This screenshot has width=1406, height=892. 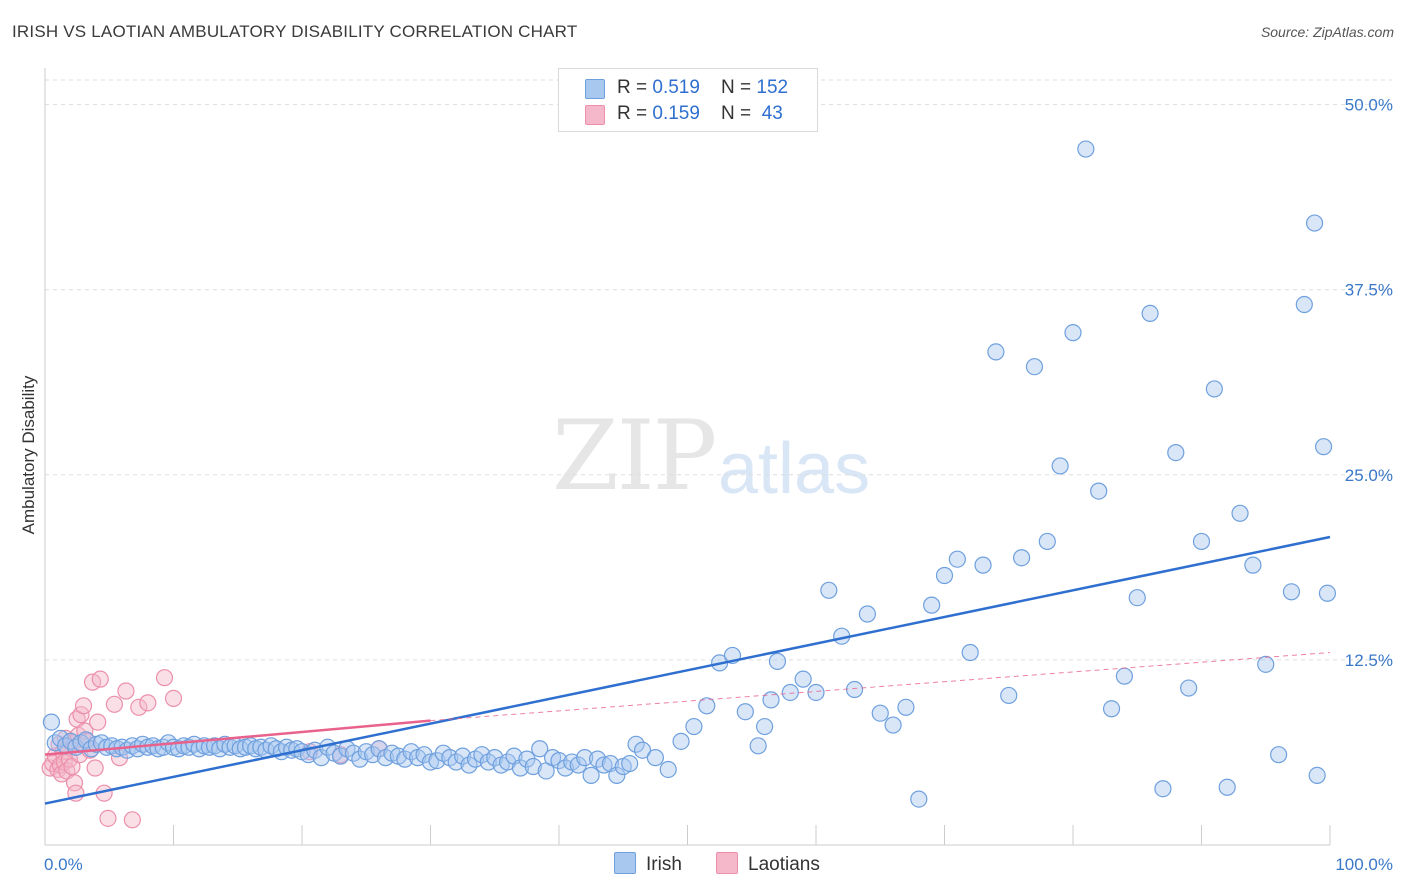 What do you see at coordinates (664, 864) in the screenshot?
I see `bottom-label-irish: Irish` at bounding box center [664, 864].